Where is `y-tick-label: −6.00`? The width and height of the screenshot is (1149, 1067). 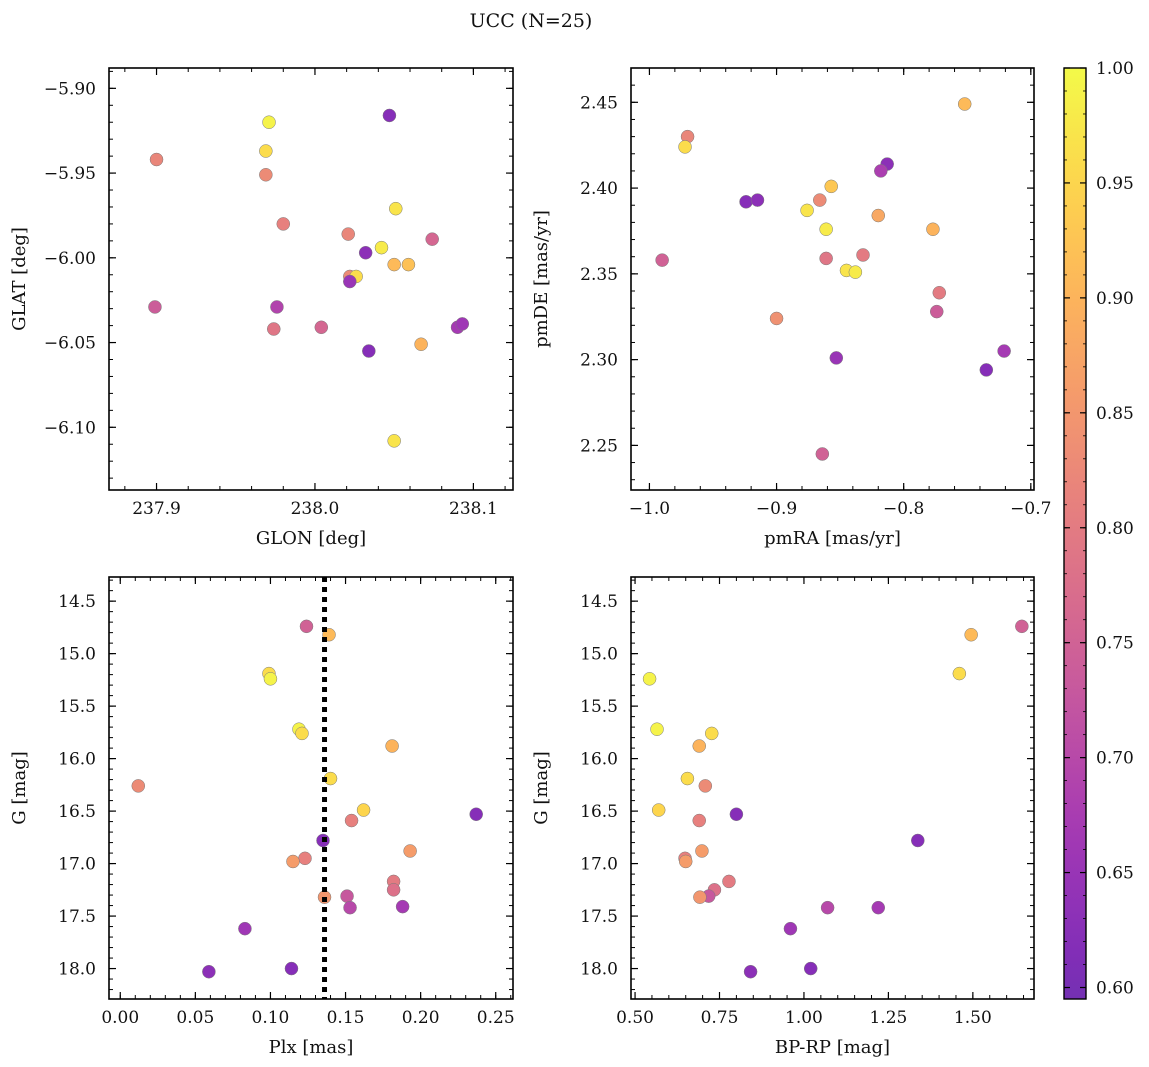
y-tick-label: −6.00 is located at coordinates (70, 259).